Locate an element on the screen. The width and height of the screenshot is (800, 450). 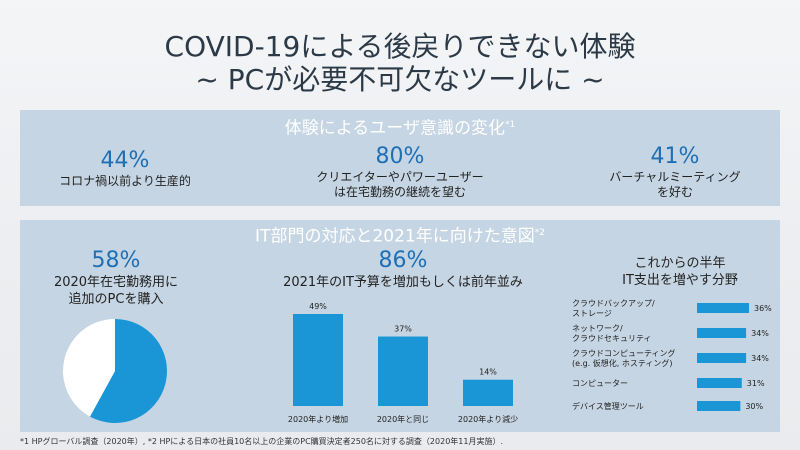
title-line-2: ~ PCが必要不可欠なツールに ~ is located at coordinates (400, 79).